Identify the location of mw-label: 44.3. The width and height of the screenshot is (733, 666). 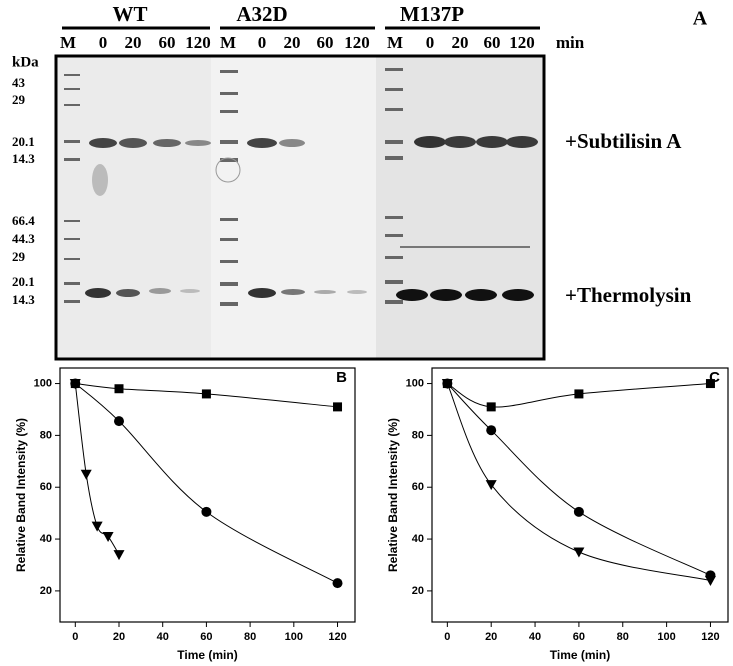
(23, 238).